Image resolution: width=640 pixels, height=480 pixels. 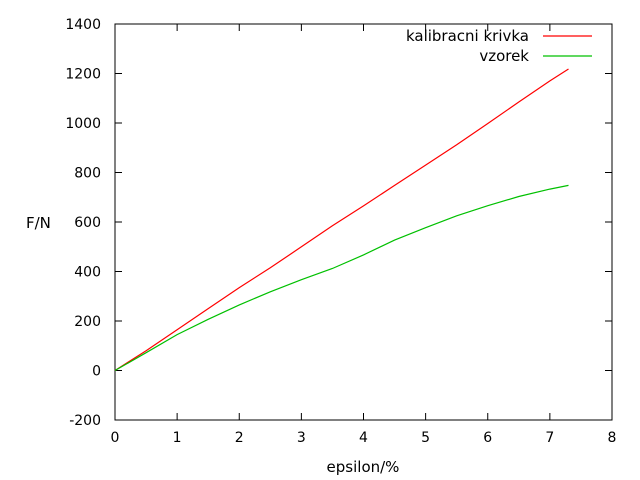 What do you see at coordinates (467, 36) in the screenshot?
I see `legend-label-1: kalibracni krivka` at bounding box center [467, 36].